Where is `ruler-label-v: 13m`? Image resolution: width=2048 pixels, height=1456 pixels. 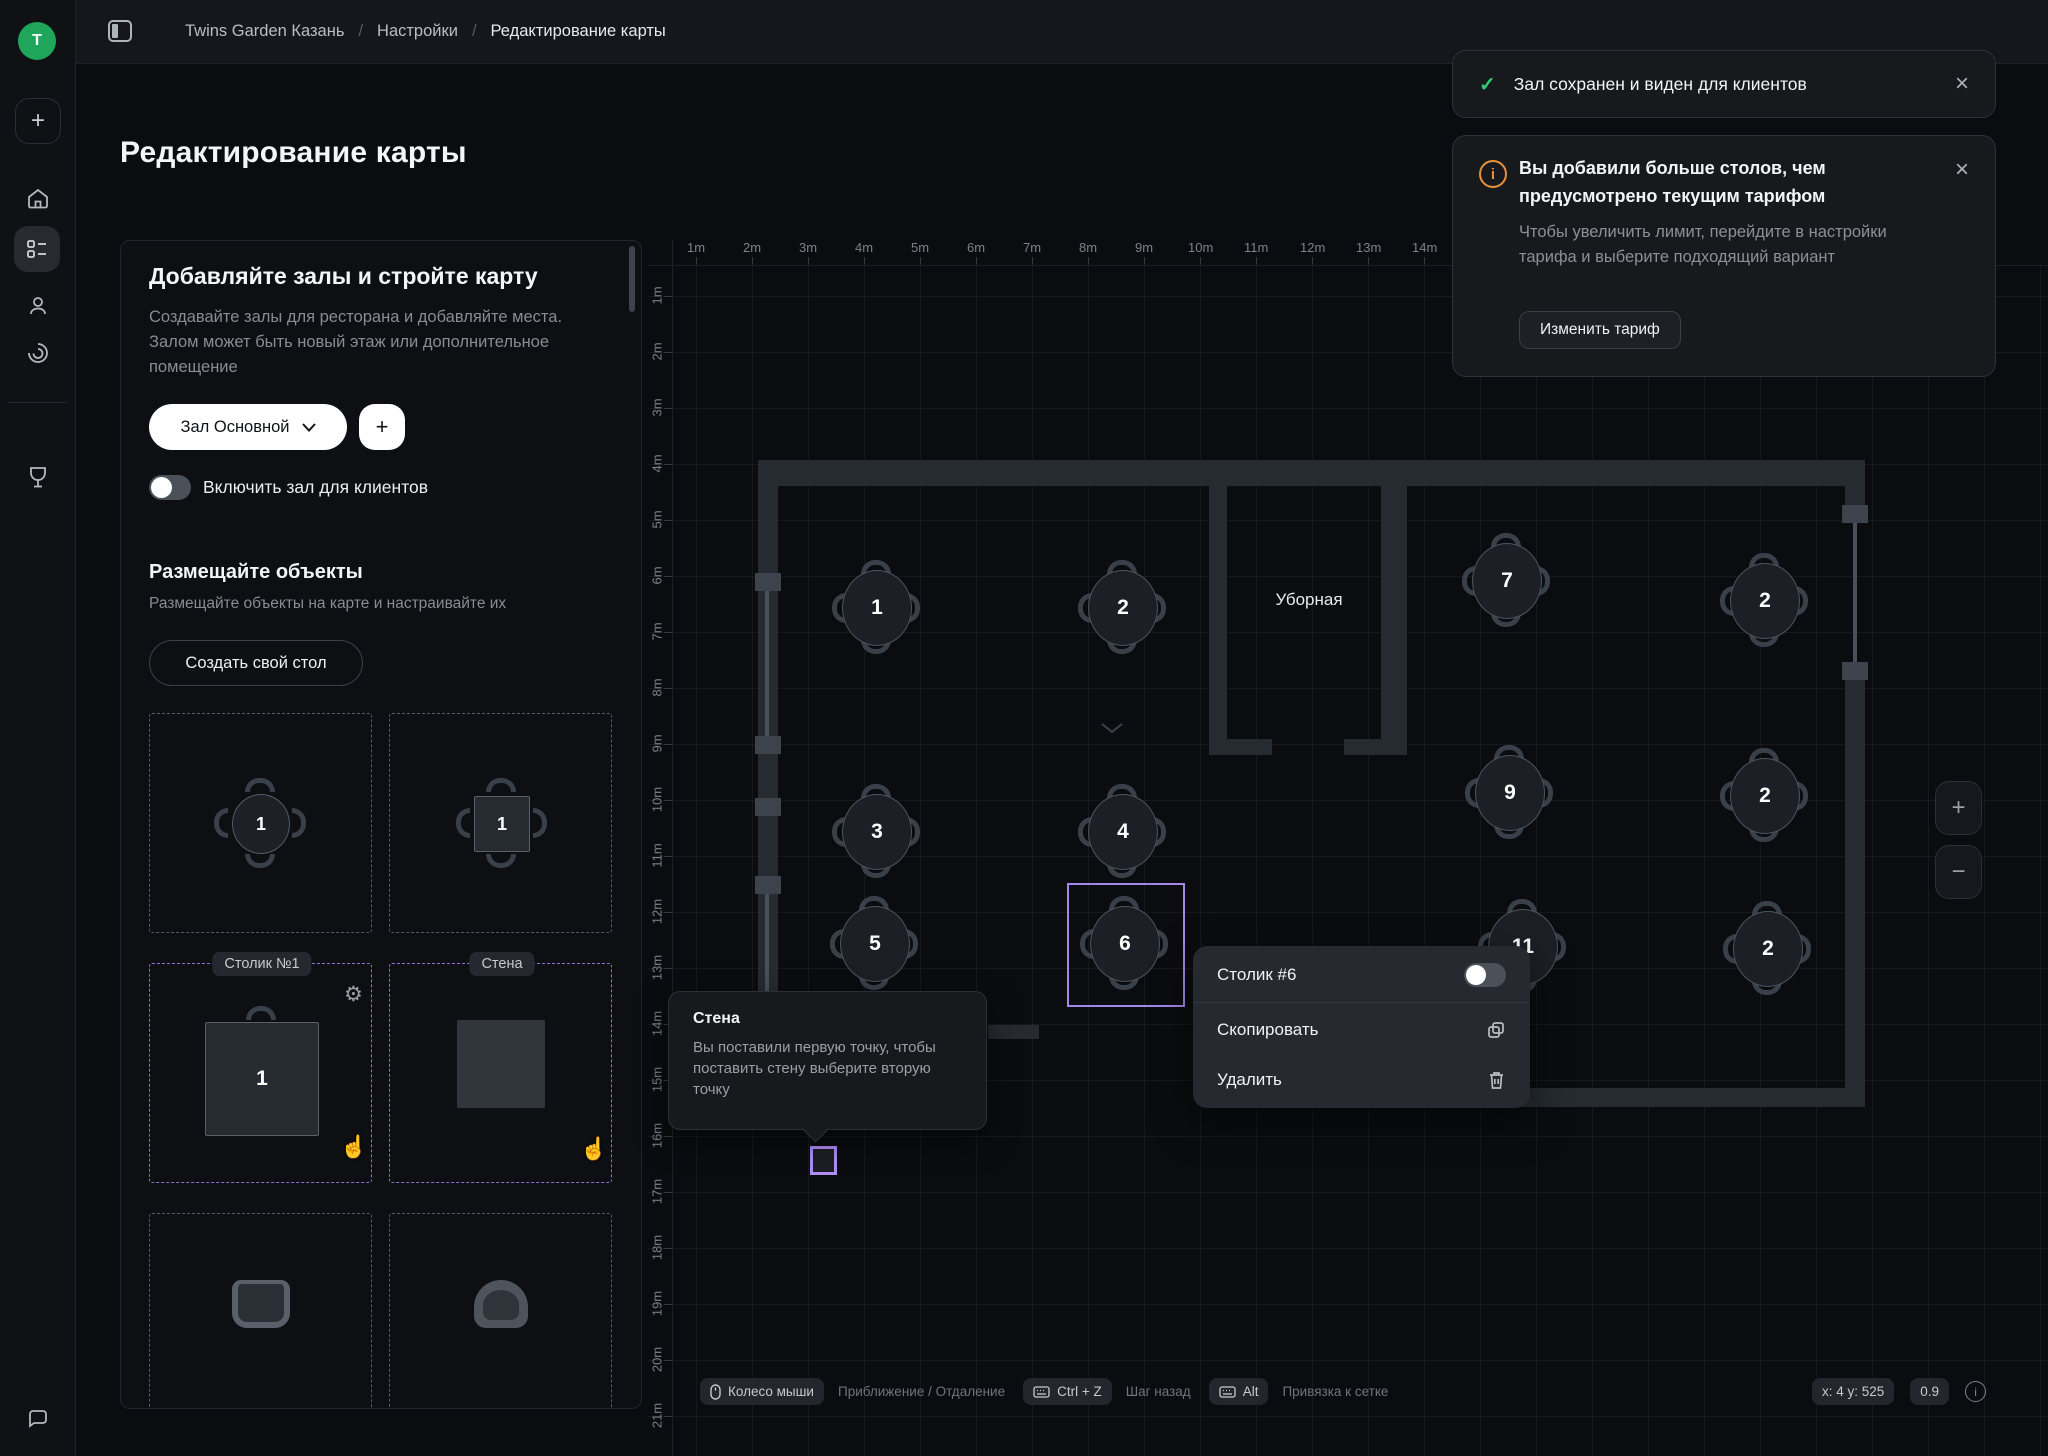
ruler-label-v: 13m is located at coordinates (657, 967).